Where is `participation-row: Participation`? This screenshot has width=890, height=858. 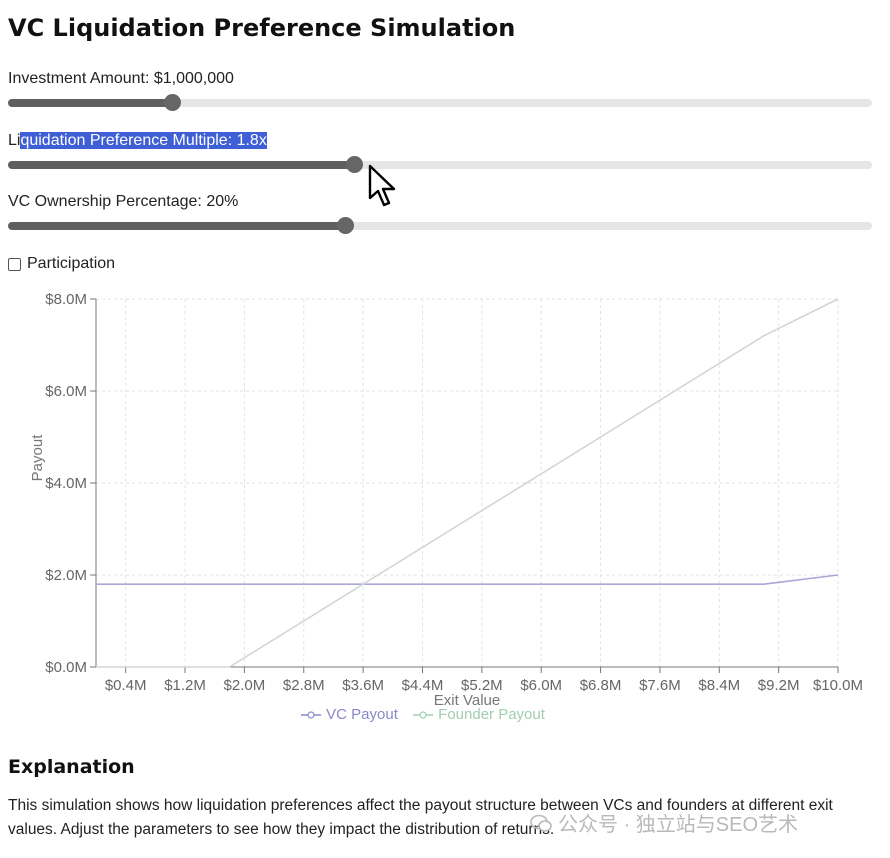 participation-row: Participation is located at coordinates (61, 264).